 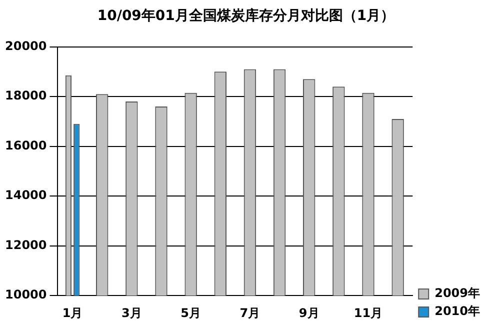 I want to click on x-tick-label: 9月, so click(x=309, y=313).